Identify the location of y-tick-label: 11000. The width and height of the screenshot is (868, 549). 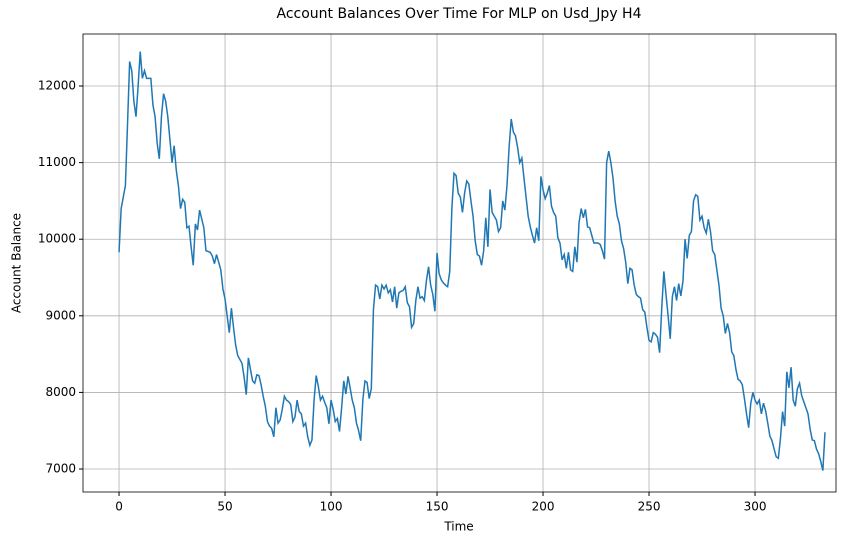
(57, 162).